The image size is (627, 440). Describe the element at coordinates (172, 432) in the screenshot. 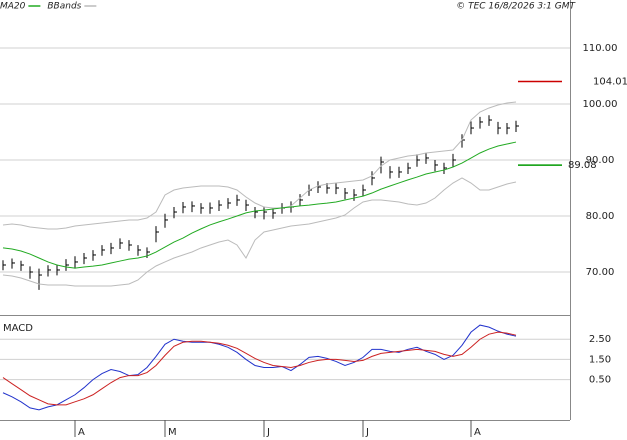

I see `x-tick-label: M` at that location.